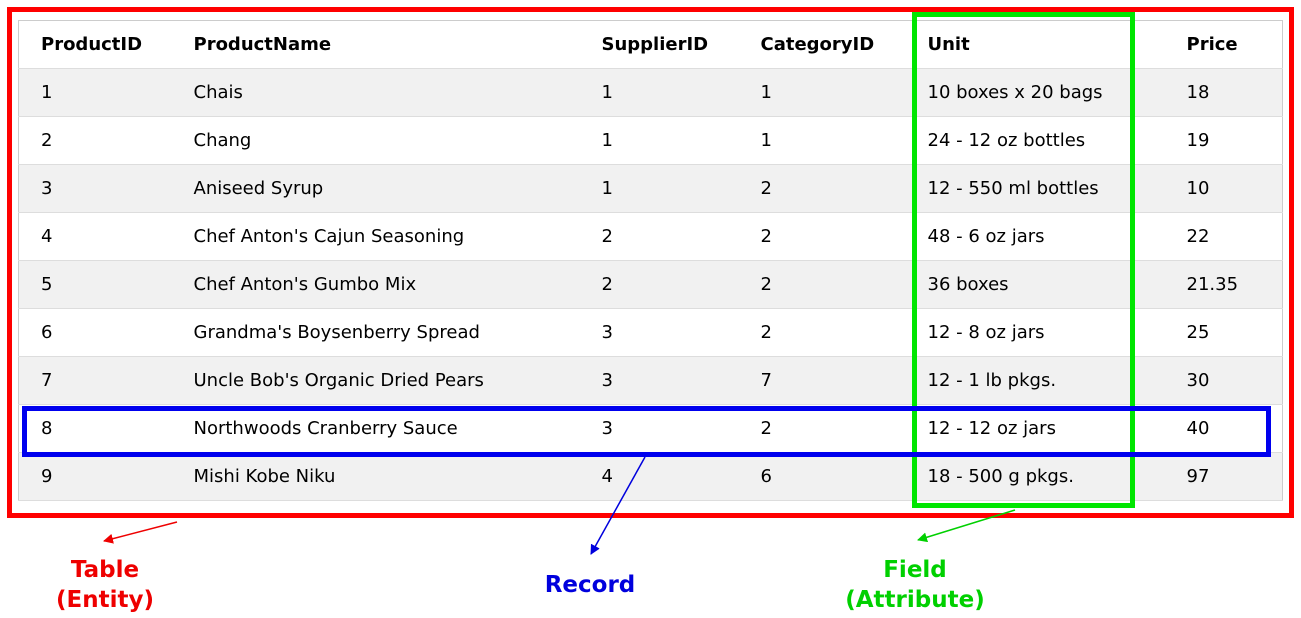  I want to click on cell-product-name: Aniseed Syrup, so click(375, 188).